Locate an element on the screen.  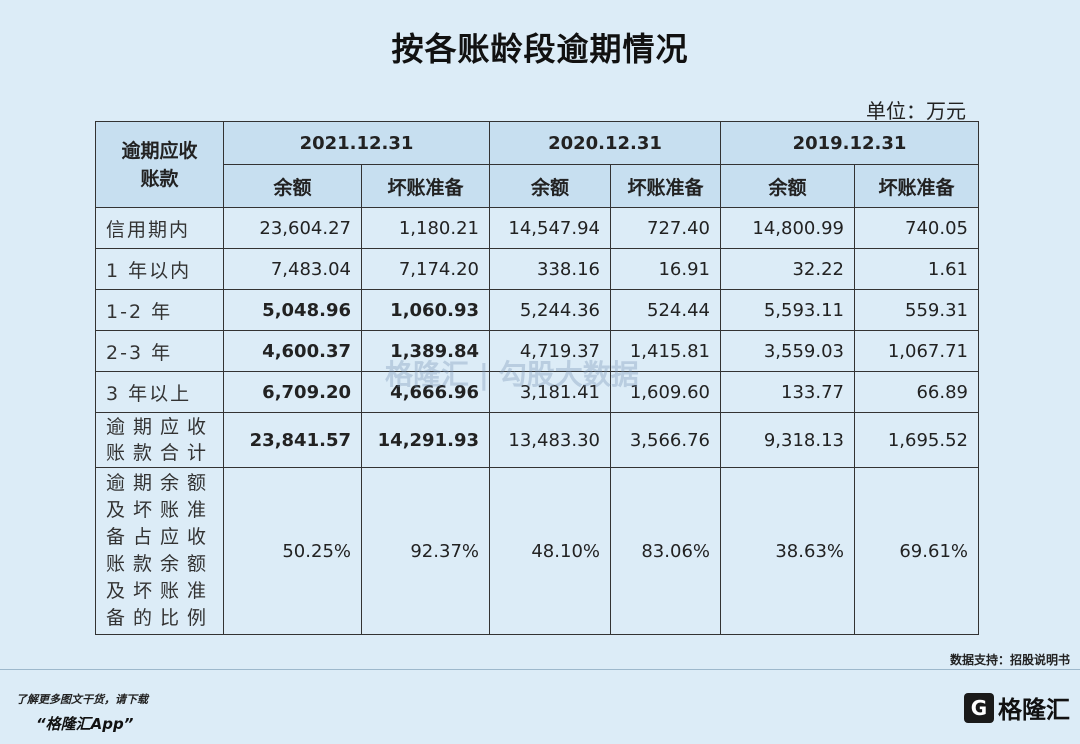
table-cell: 14,800.99 is located at coordinates (787, 228).